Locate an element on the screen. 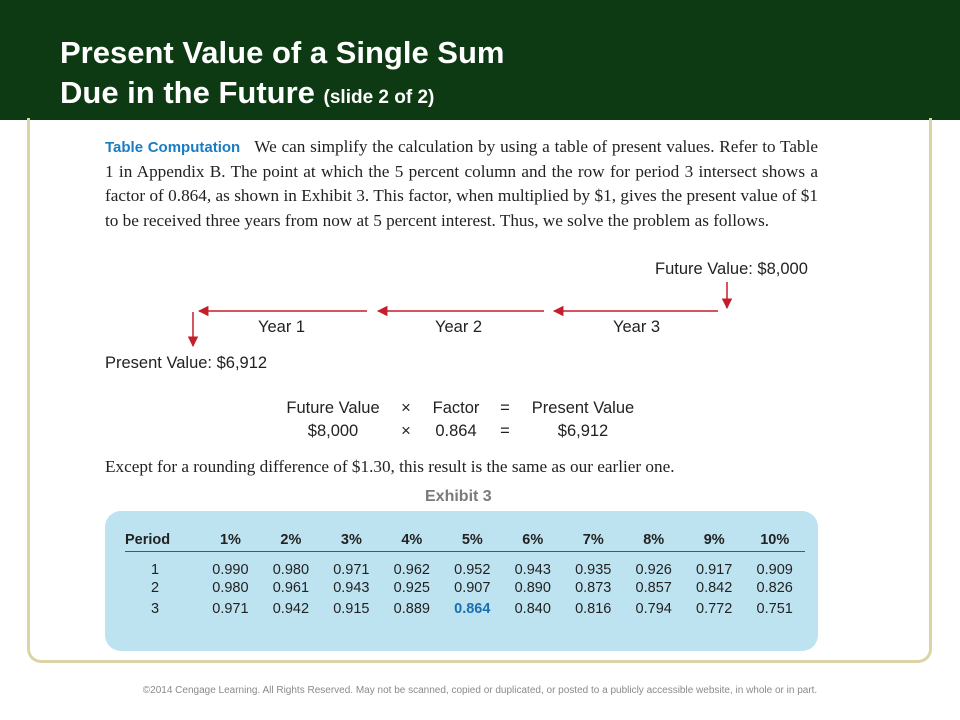 This screenshot has height=720, width=960. table-cell: 0.935 is located at coordinates (593, 569).